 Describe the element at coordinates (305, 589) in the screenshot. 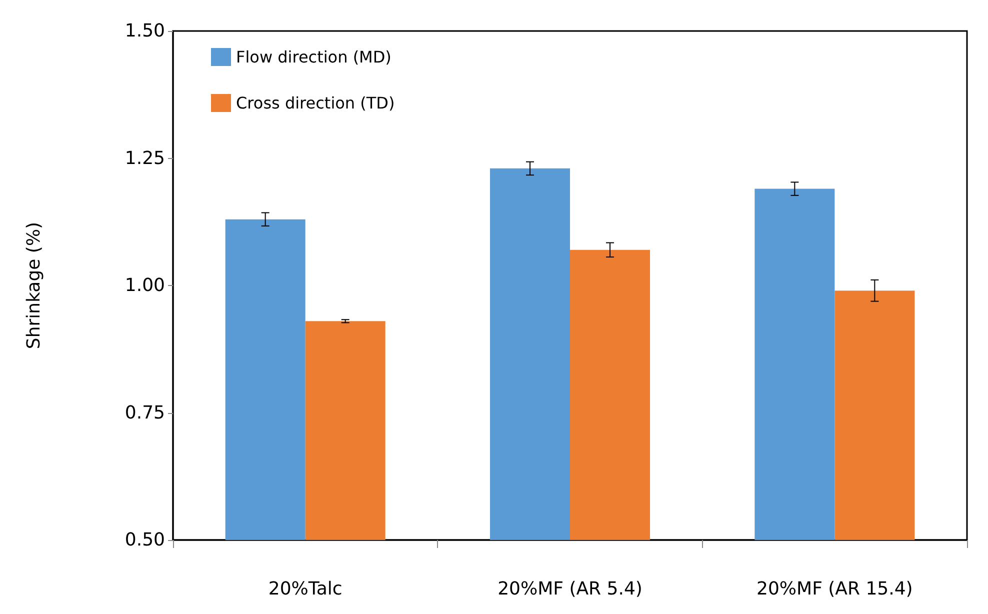

I see `x-tick-label: 20%Talc` at that location.